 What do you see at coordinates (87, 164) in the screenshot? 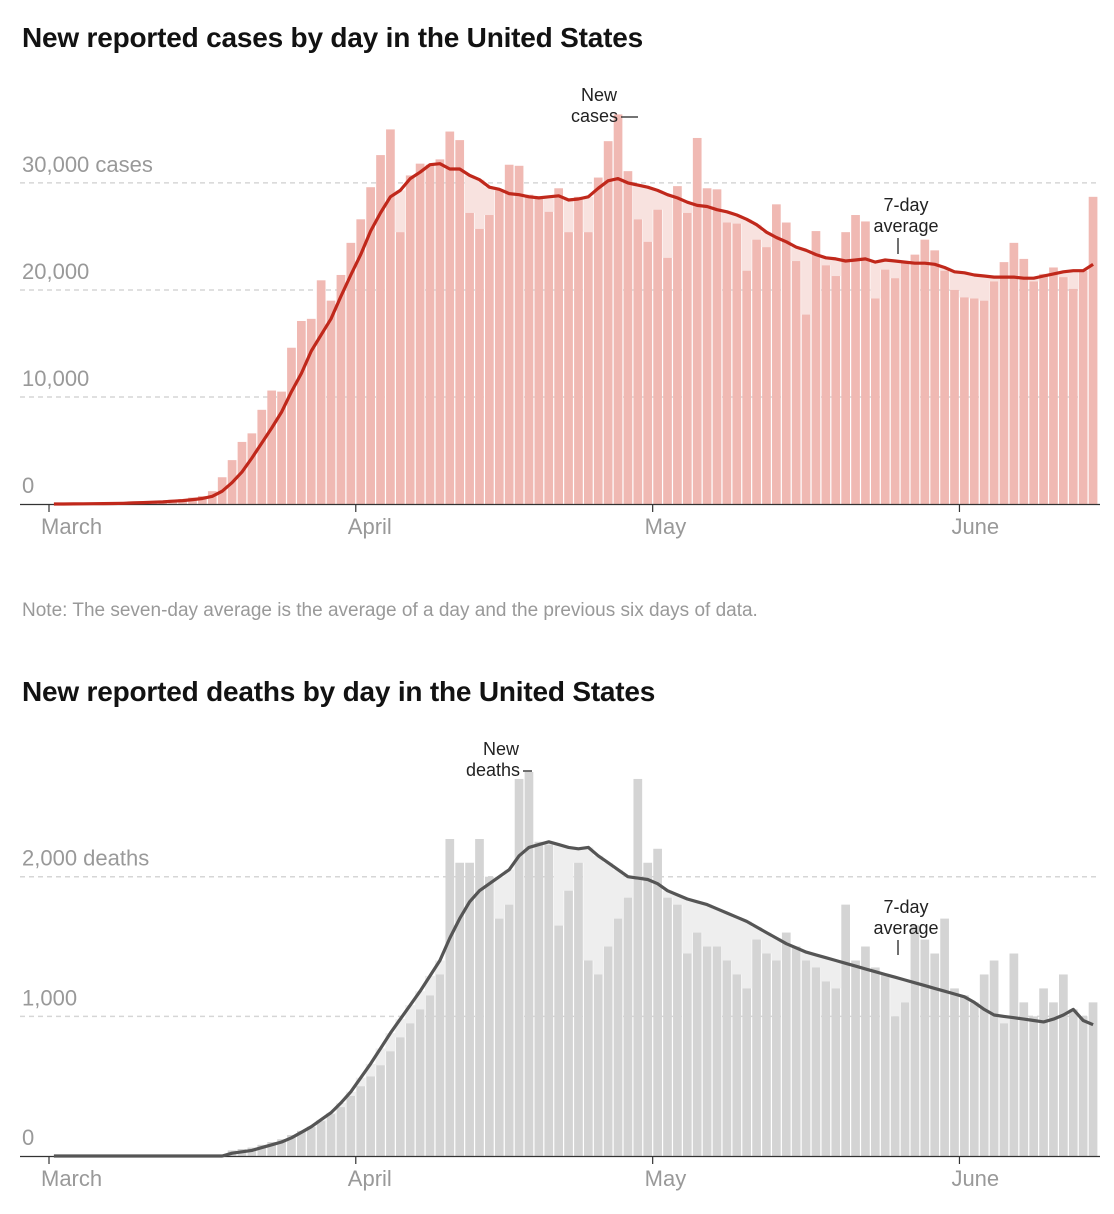
I see `y-tick-label: 30,000 cases` at bounding box center [87, 164].